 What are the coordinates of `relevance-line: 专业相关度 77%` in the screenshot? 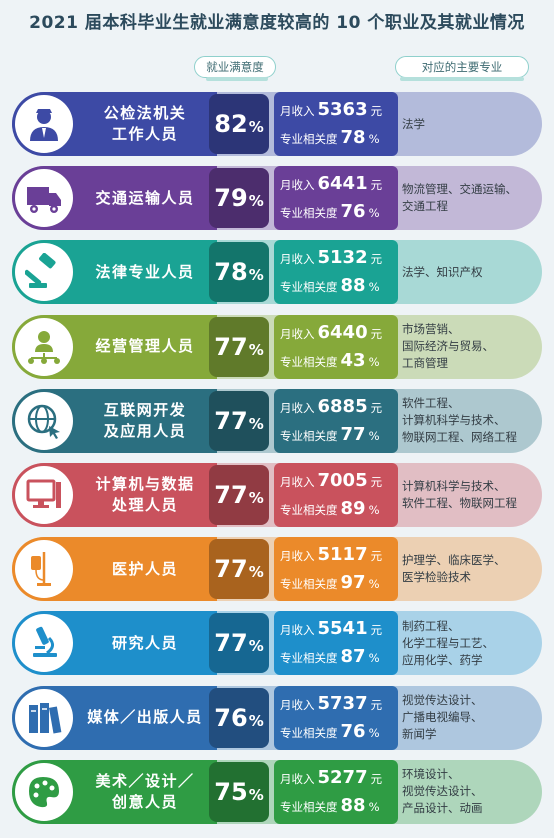 It's located at (330, 434).